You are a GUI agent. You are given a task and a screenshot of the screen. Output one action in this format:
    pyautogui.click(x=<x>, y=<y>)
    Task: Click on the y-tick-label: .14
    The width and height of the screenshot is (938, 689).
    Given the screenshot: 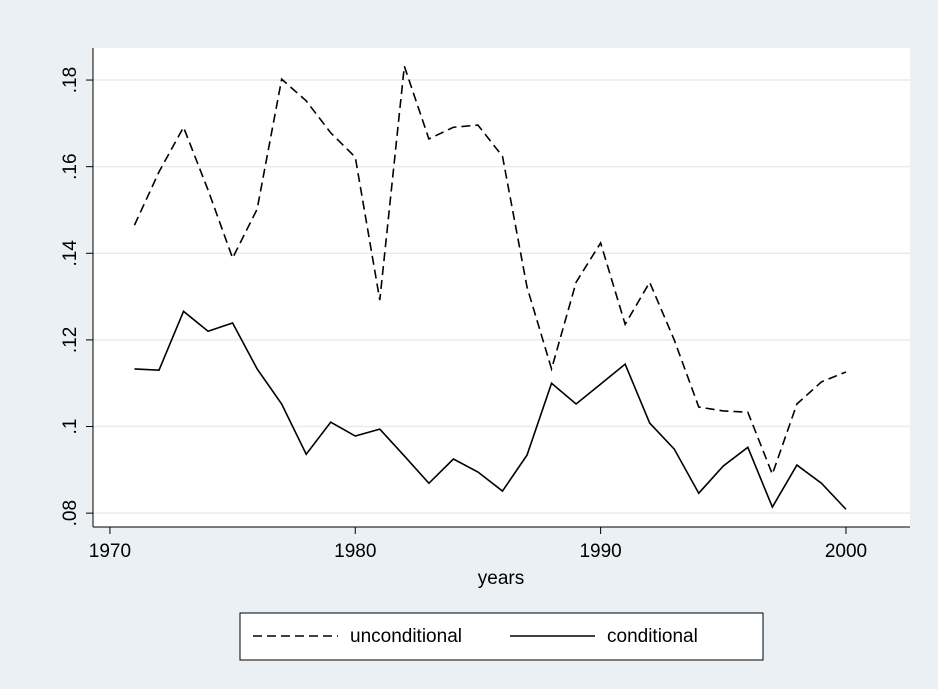 What is the action you would take?
    pyautogui.click(x=70, y=253)
    